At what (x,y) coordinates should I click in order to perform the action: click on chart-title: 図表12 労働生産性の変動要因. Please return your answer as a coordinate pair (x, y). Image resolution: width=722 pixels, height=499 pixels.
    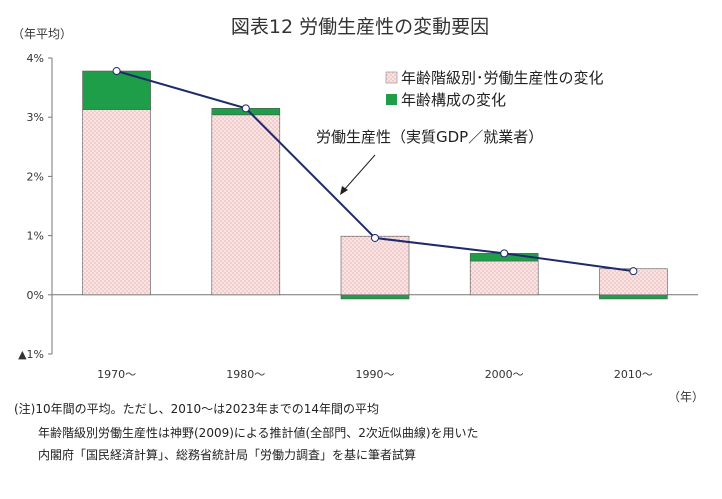
    Looking at the image, I should click on (360, 27).